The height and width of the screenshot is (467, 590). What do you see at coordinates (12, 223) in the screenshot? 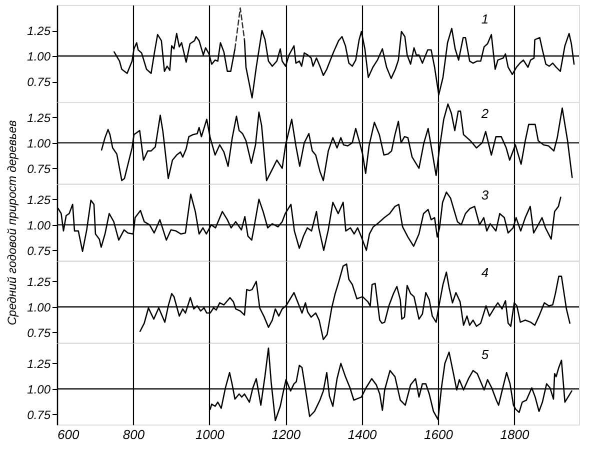
I see `y-axis-title: Средний годовой прирост деревьев` at bounding box center [12, 223].